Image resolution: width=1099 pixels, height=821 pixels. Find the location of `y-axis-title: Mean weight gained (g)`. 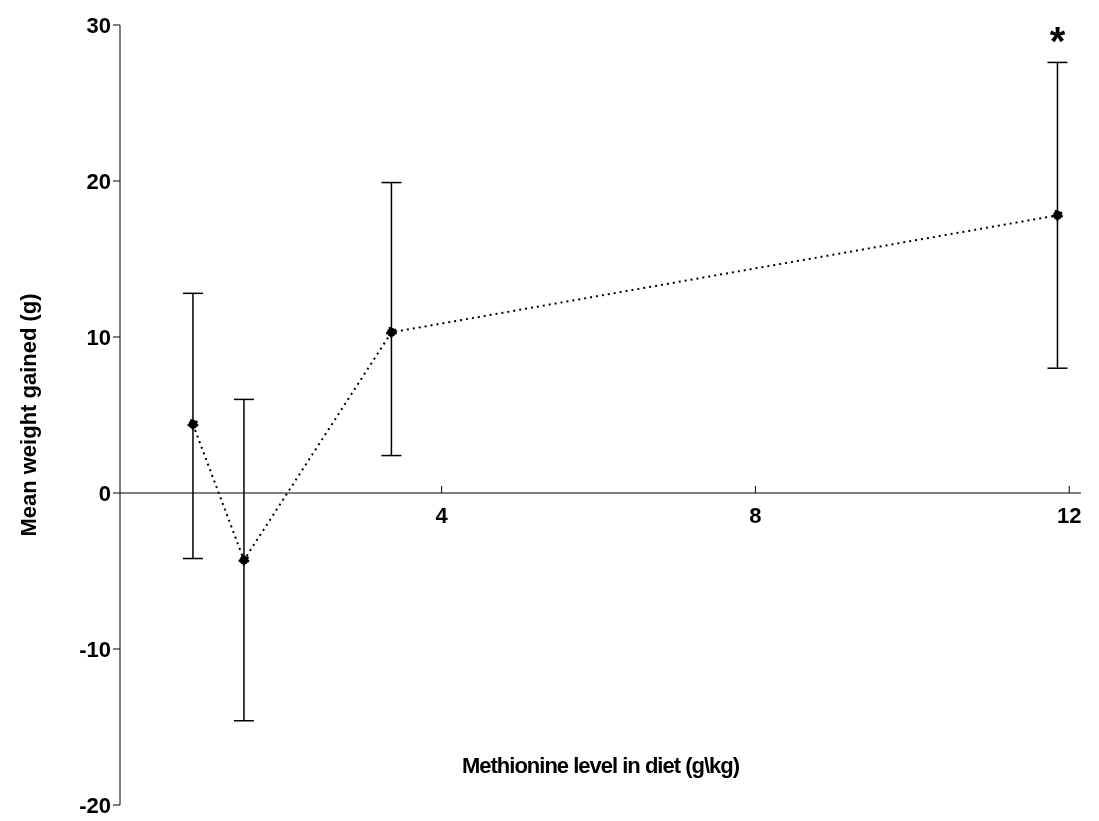

y-axis-title: Mean weight gained (g) is located at coordinates (28, 415).